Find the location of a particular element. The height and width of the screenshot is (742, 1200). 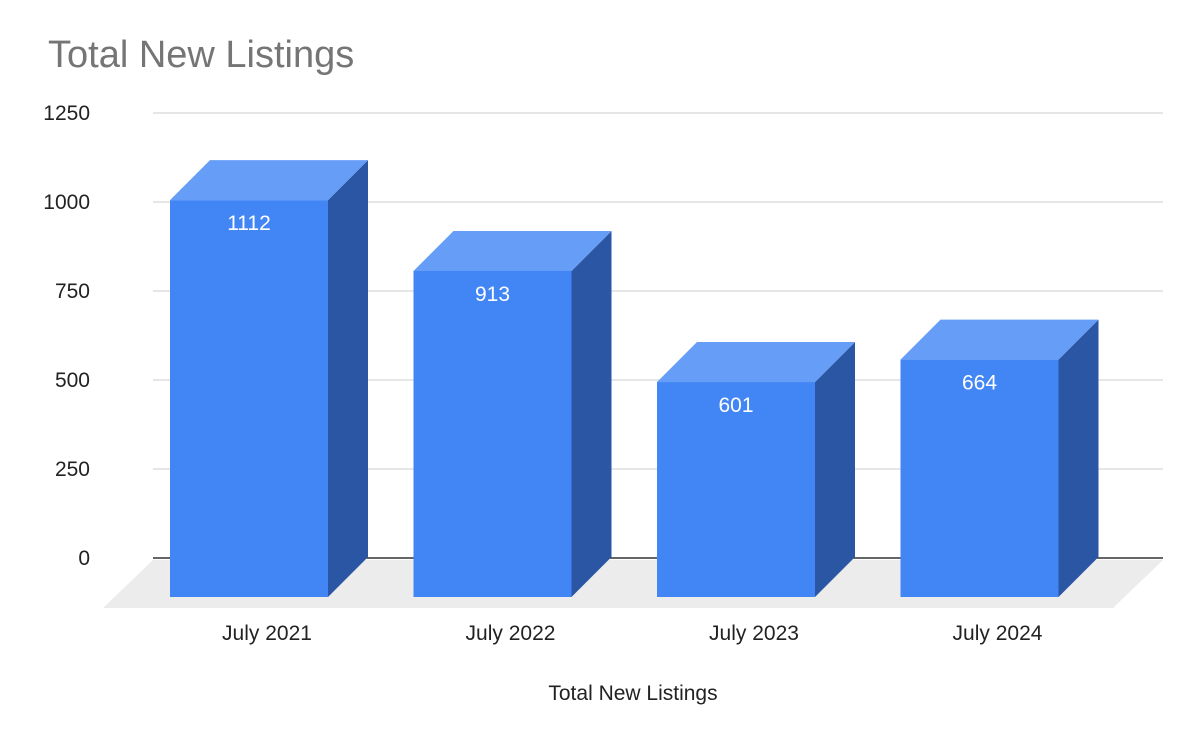

y-tick-label: 0 is located at coordinates (84, 558).